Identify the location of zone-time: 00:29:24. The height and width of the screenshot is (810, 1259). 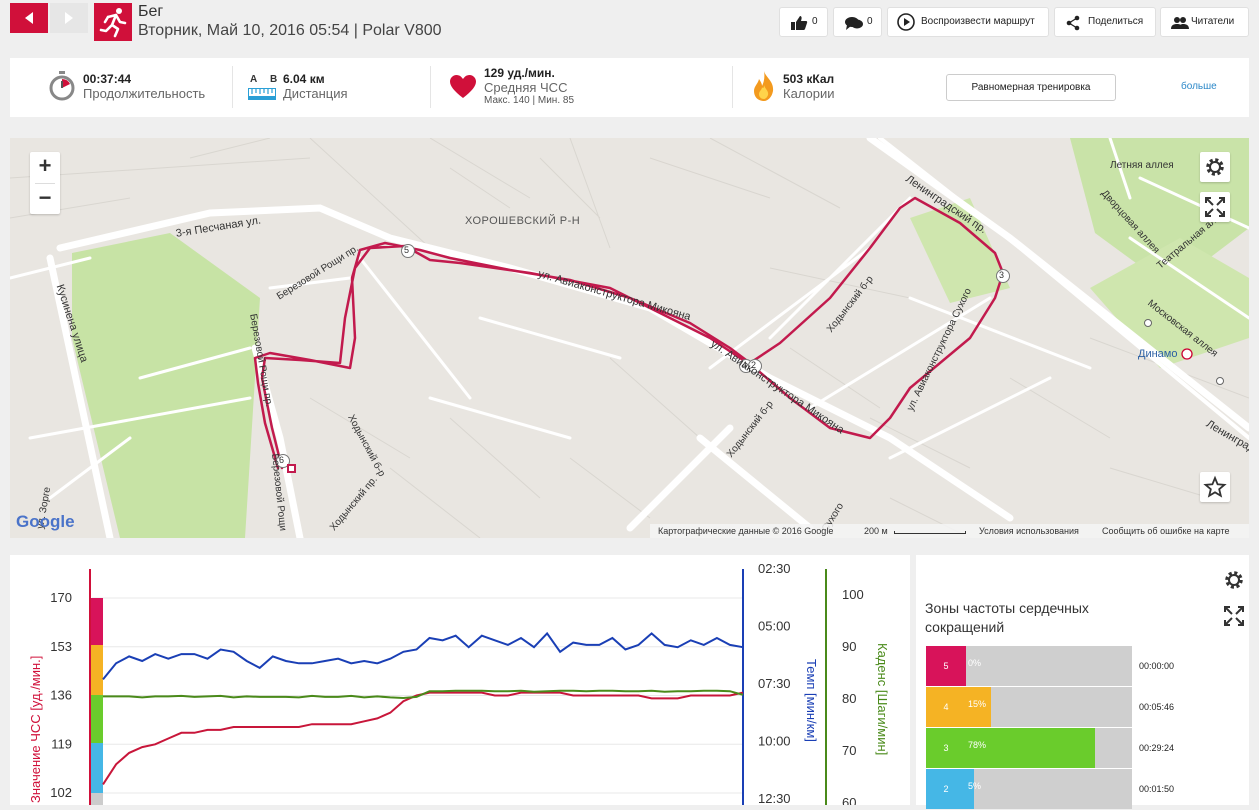
(1157, 748).